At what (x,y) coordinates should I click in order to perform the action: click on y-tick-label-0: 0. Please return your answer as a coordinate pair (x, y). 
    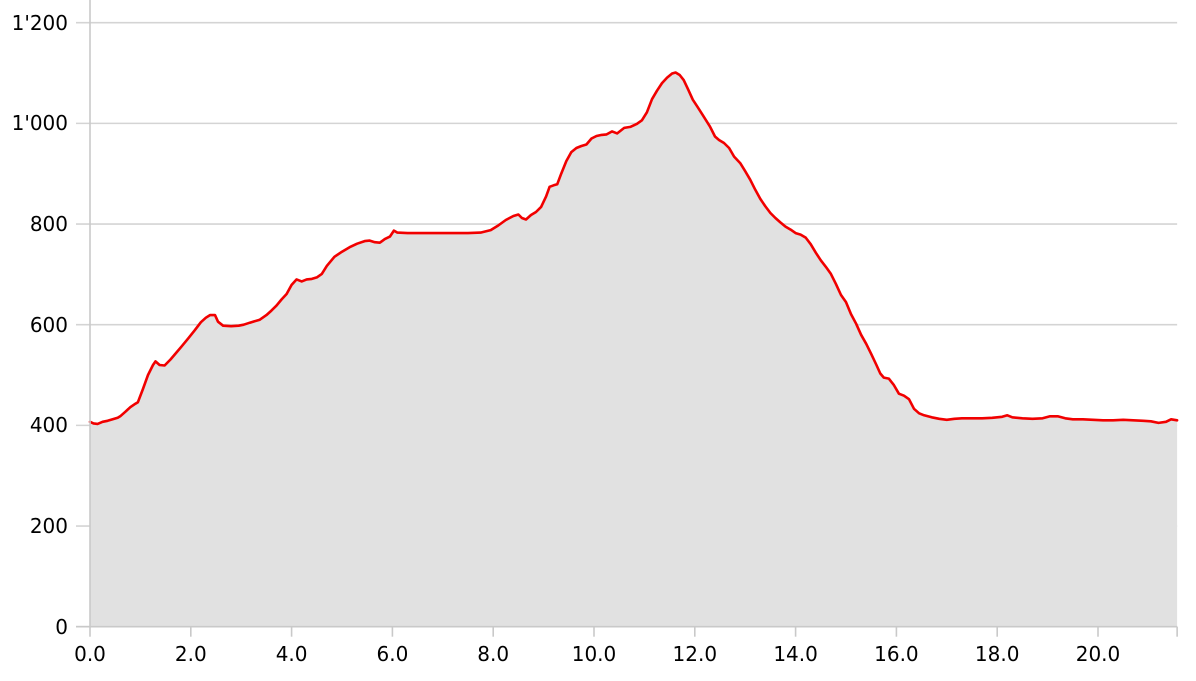
    Looking at the image, I should click on (61, 626).